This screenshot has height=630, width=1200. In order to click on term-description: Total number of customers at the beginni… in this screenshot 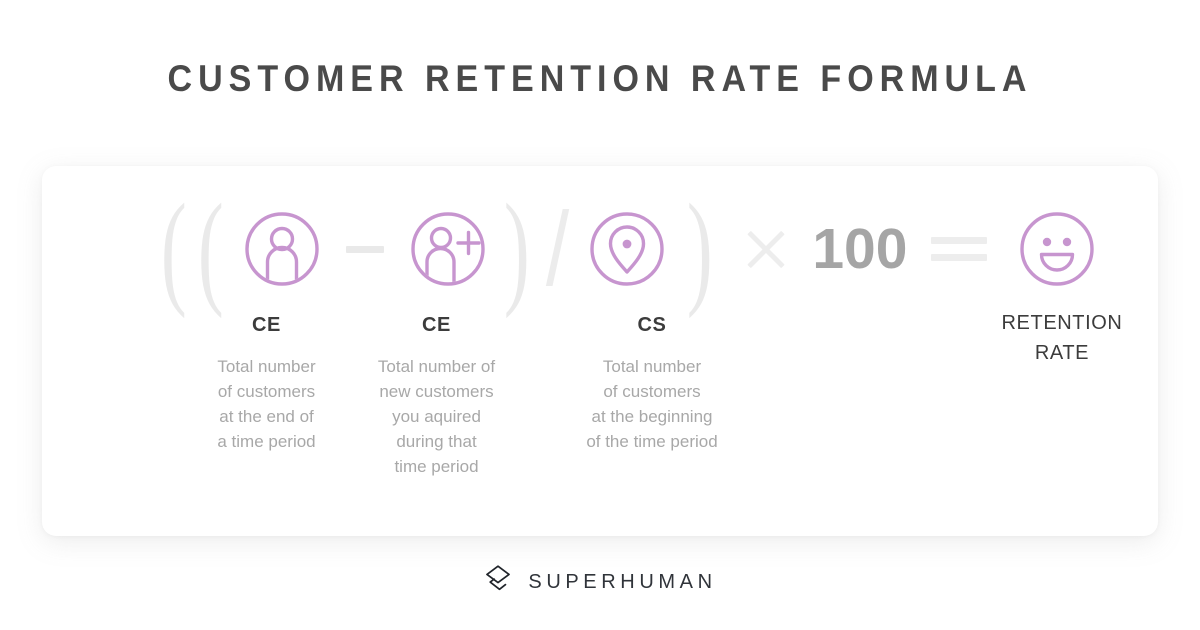, I will do `click(652, 404)`.